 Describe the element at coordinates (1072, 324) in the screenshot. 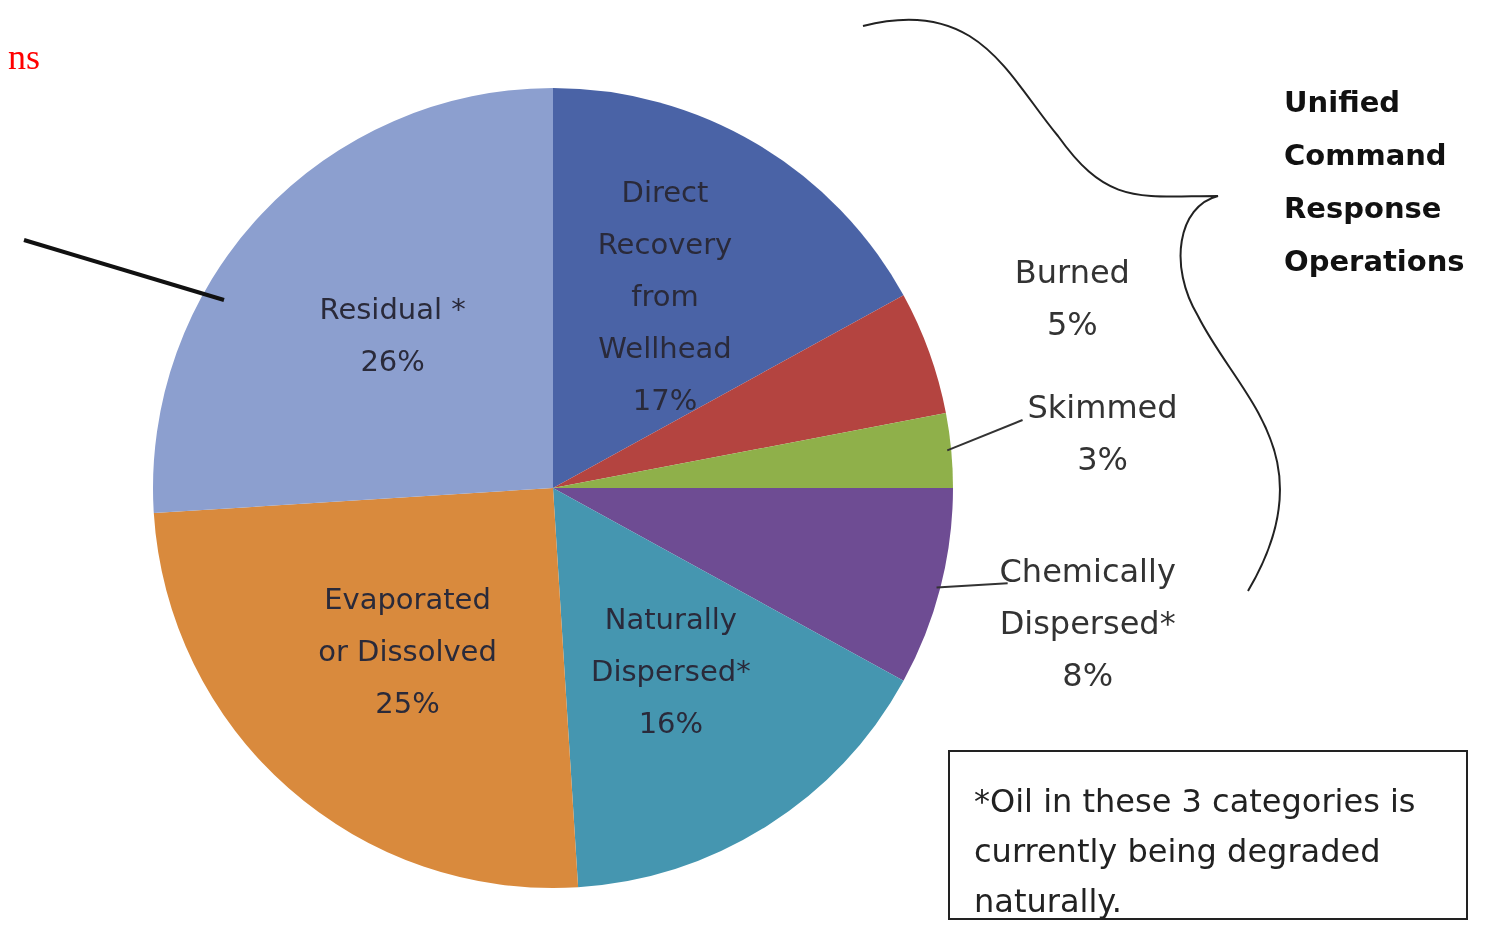

I see `data-label: 5%` at that location.